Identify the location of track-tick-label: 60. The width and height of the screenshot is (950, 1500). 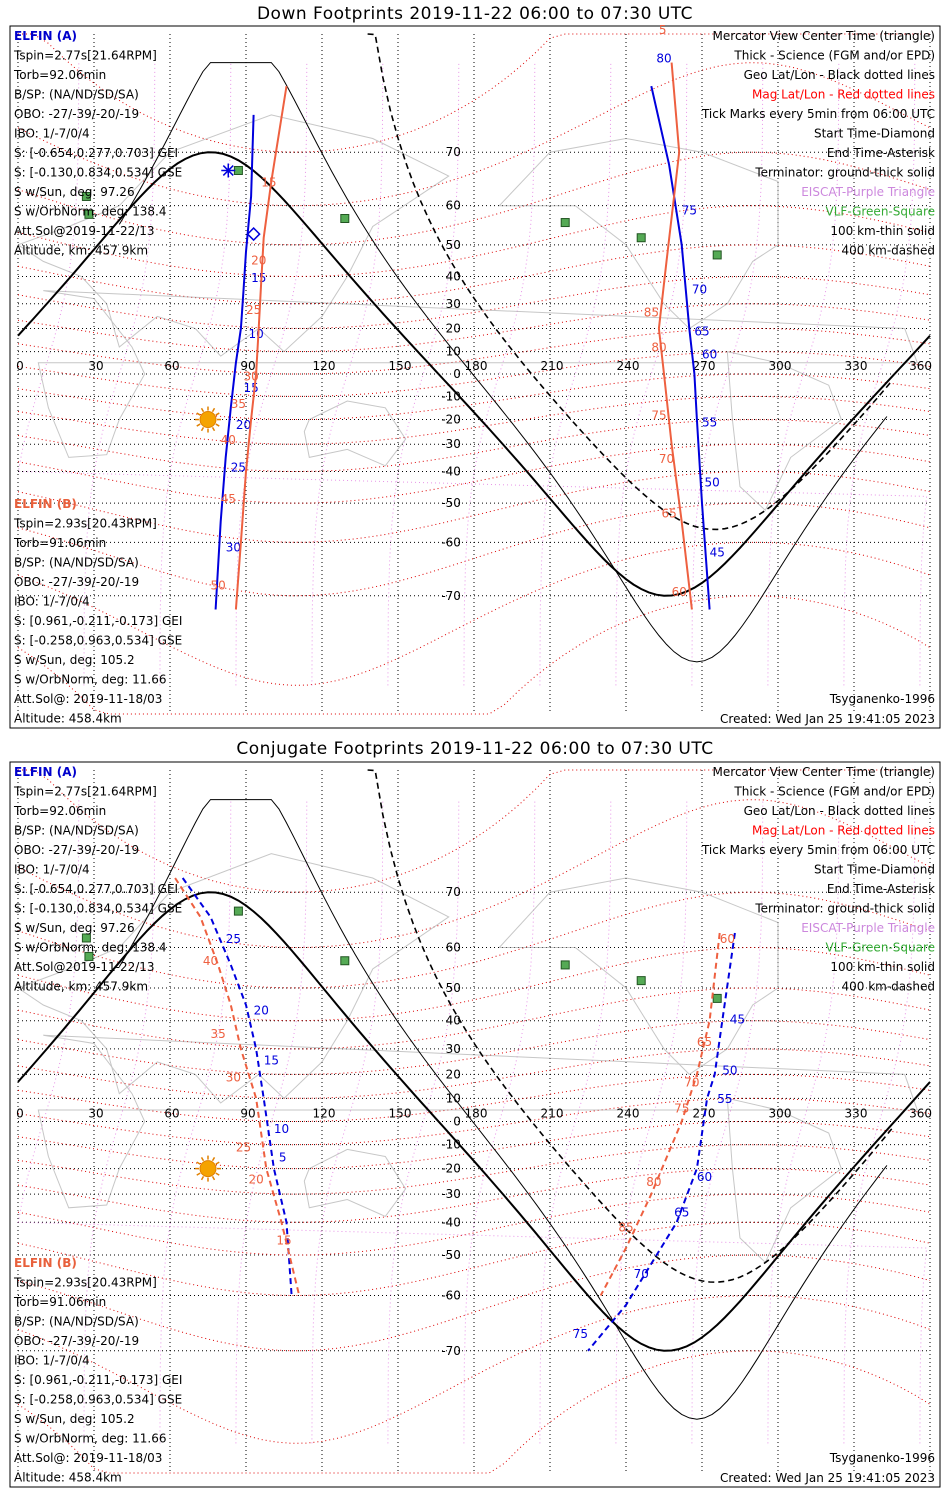
(679, 592).